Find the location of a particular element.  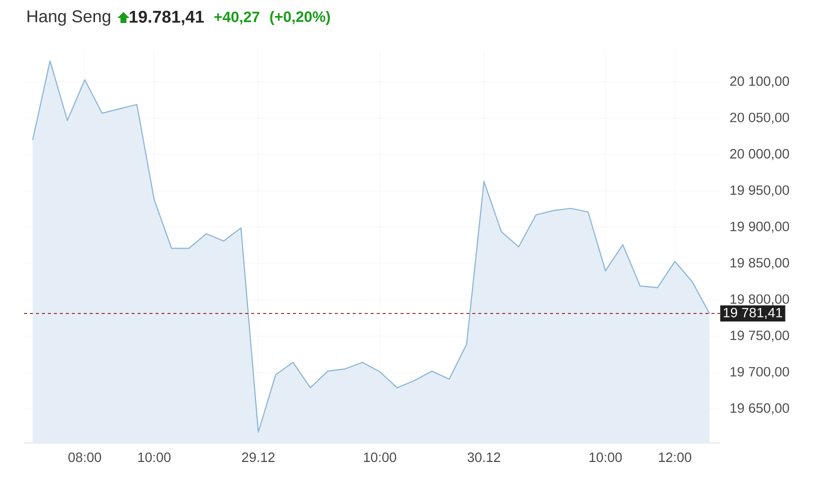

y-tick-label: 19 900,00 is located at coordinates (760, 227).